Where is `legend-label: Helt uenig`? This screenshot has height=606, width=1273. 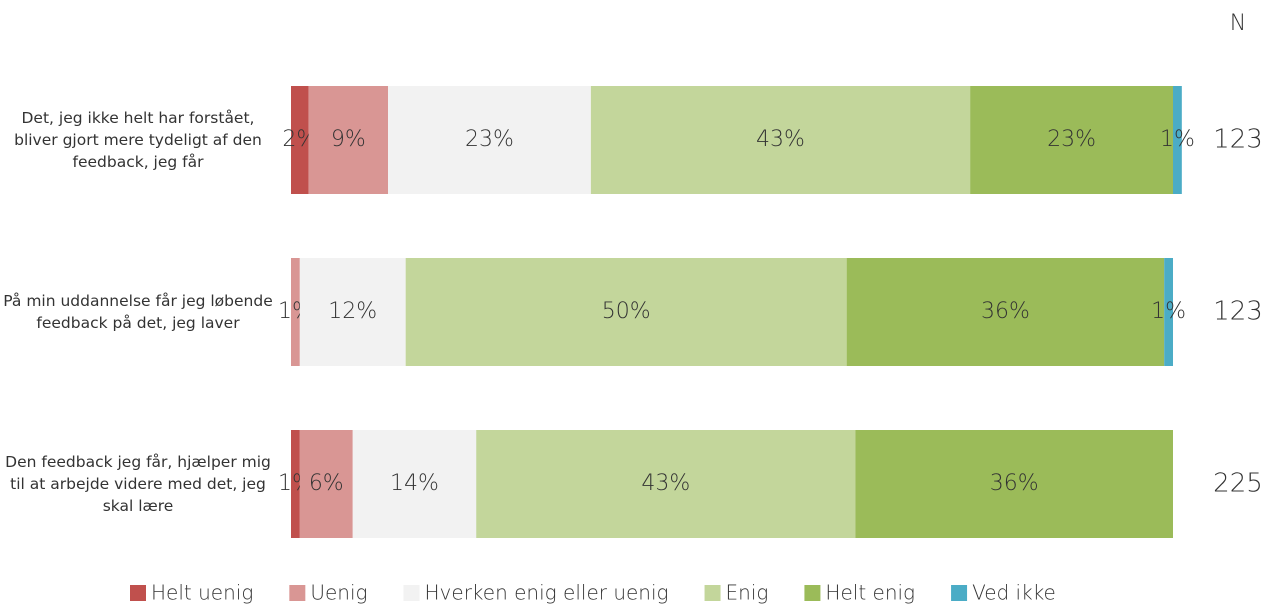
legend-label: Helt uenig is located at coordinates (202, 593).